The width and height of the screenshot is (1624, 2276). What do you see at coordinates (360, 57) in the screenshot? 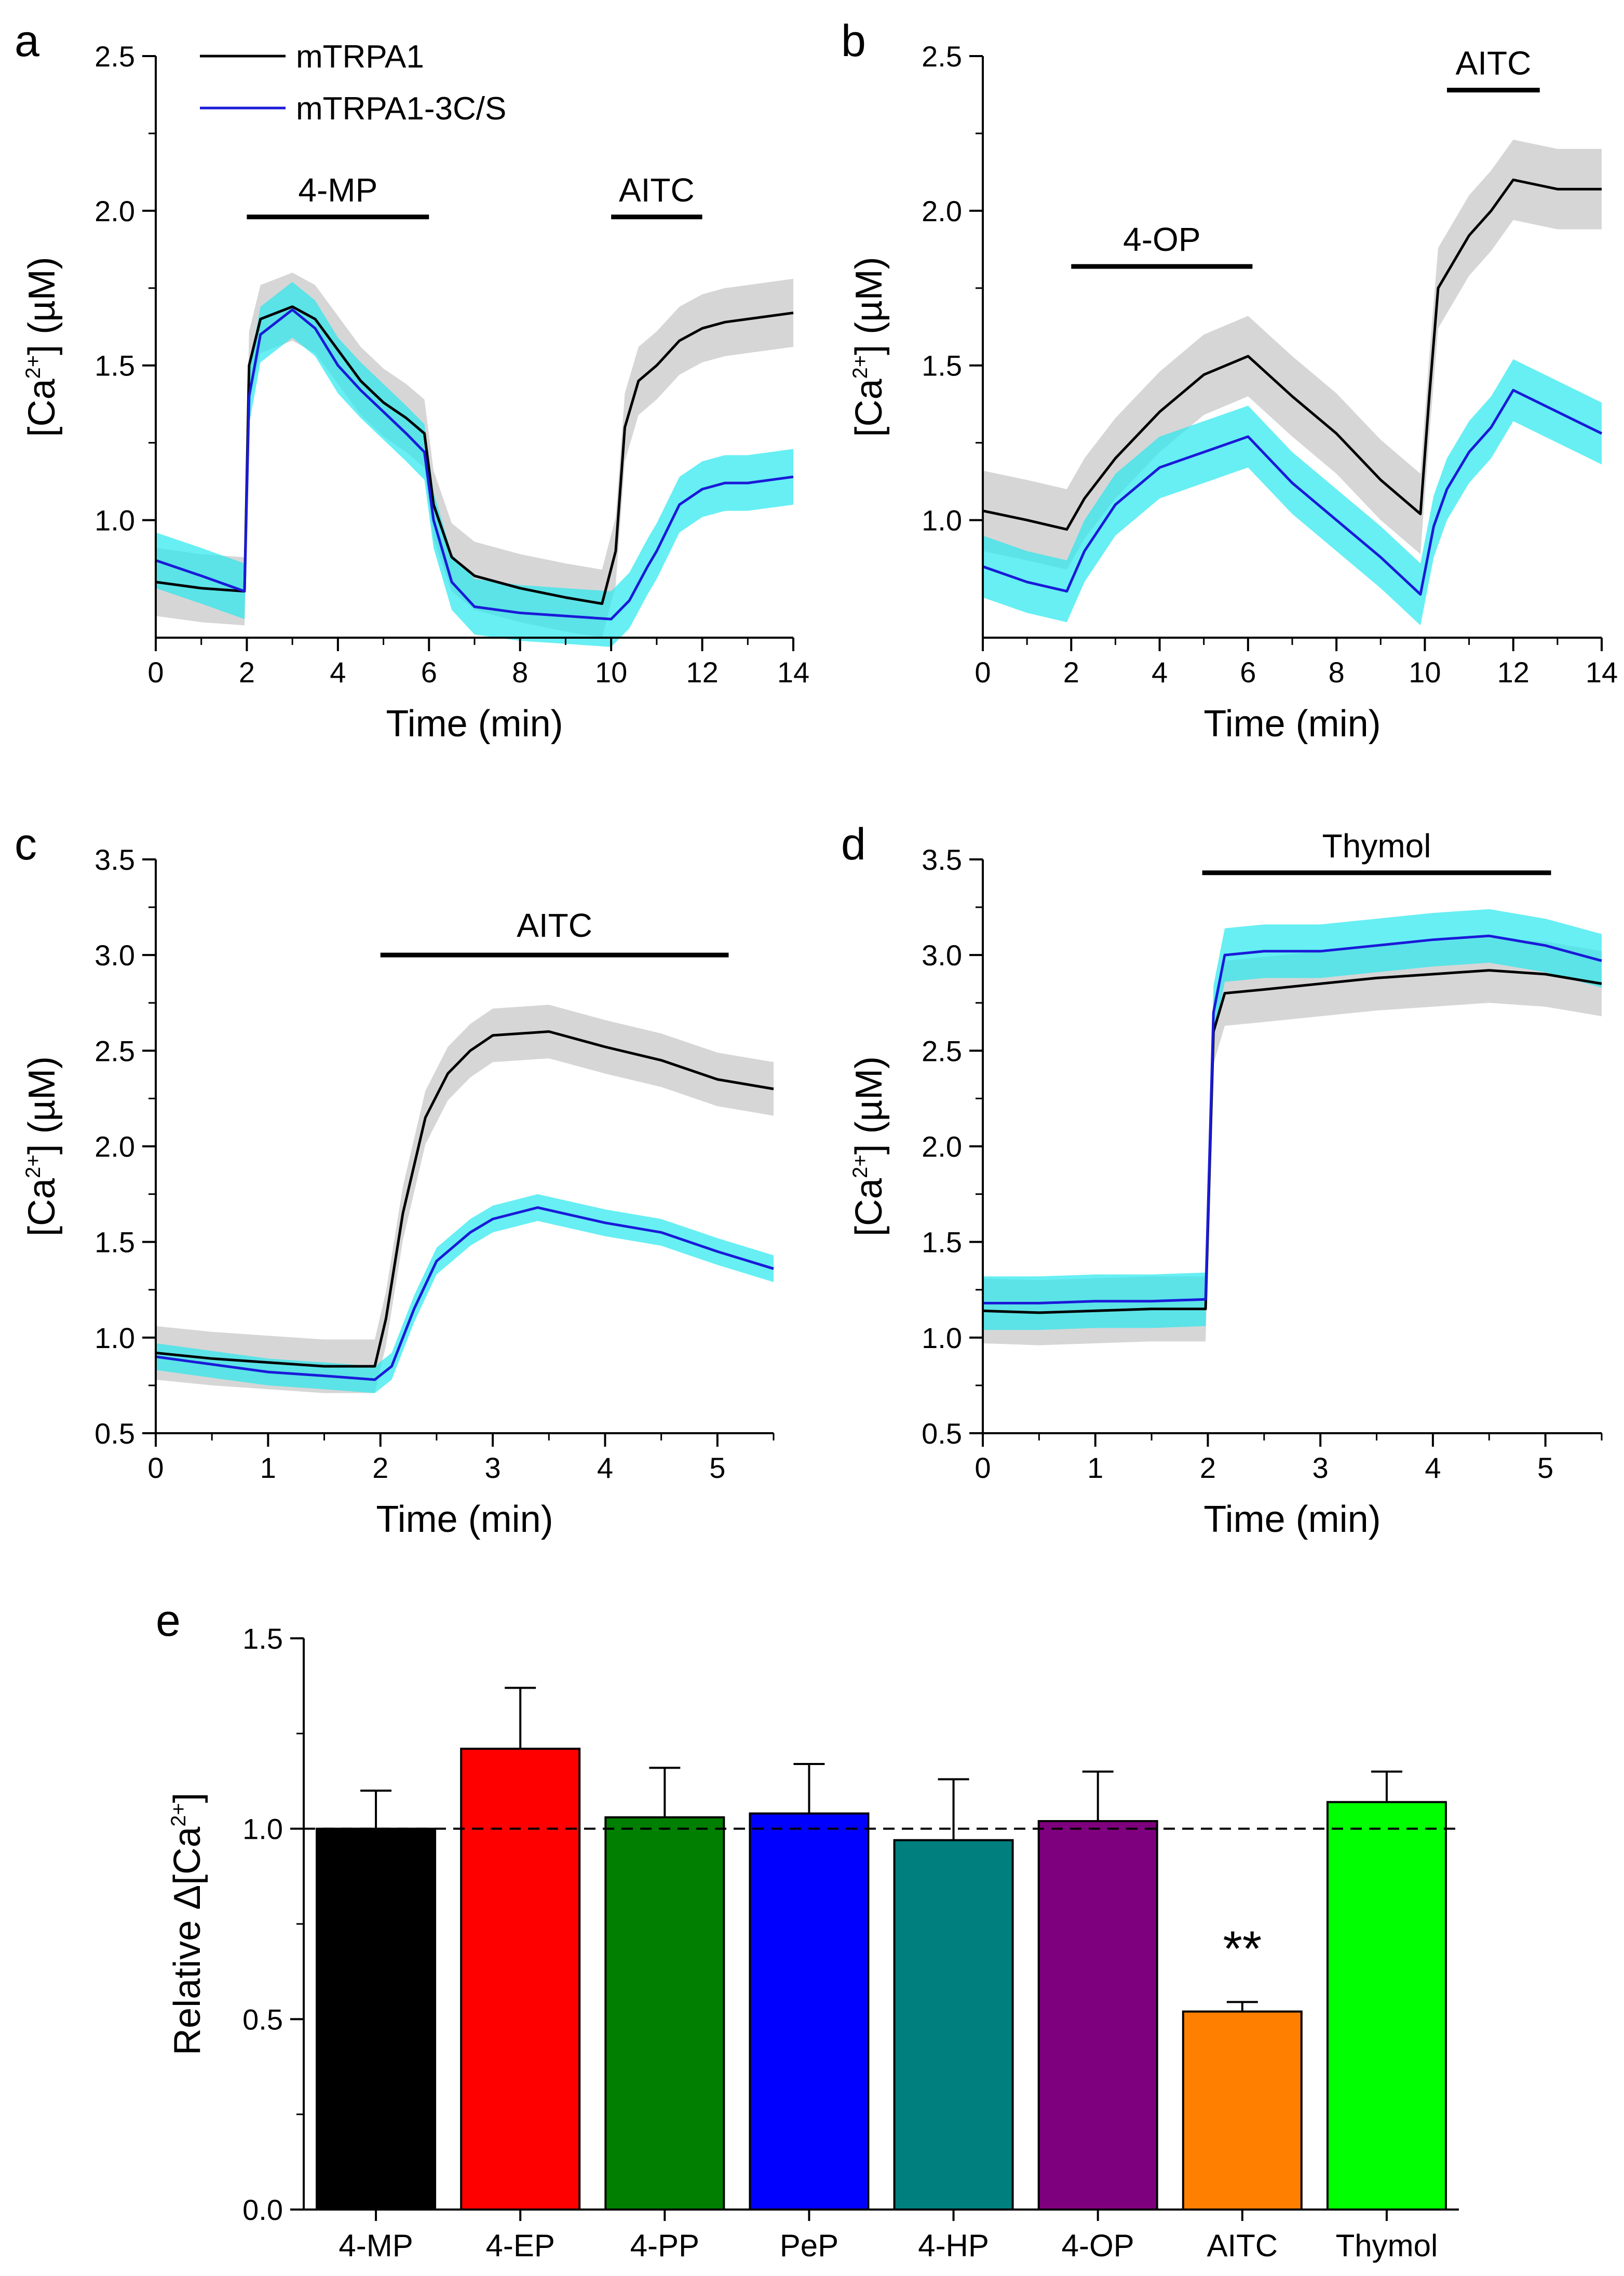
I see `legend-label-wt: mTRPA1` at bounding box center [360, 57].